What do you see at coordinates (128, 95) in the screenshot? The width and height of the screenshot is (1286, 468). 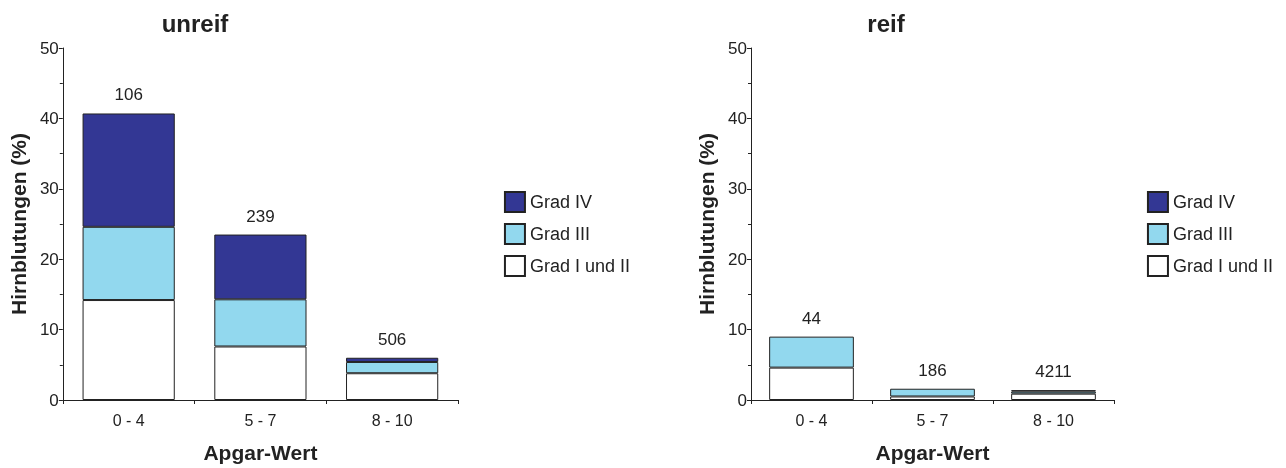 I see `annotation: 106` at bounding box center [128, 95].